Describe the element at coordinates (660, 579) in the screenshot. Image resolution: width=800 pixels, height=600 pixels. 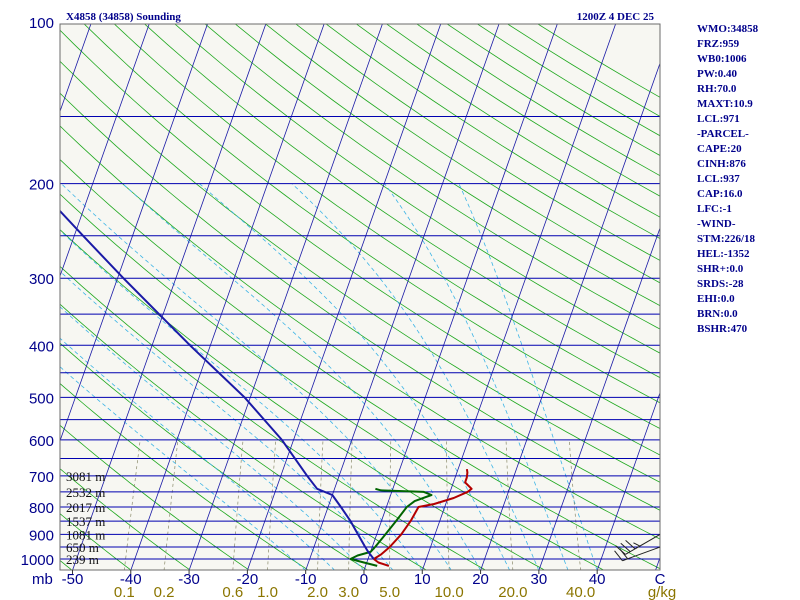
I see `temperature-unit-label: C` at that location.